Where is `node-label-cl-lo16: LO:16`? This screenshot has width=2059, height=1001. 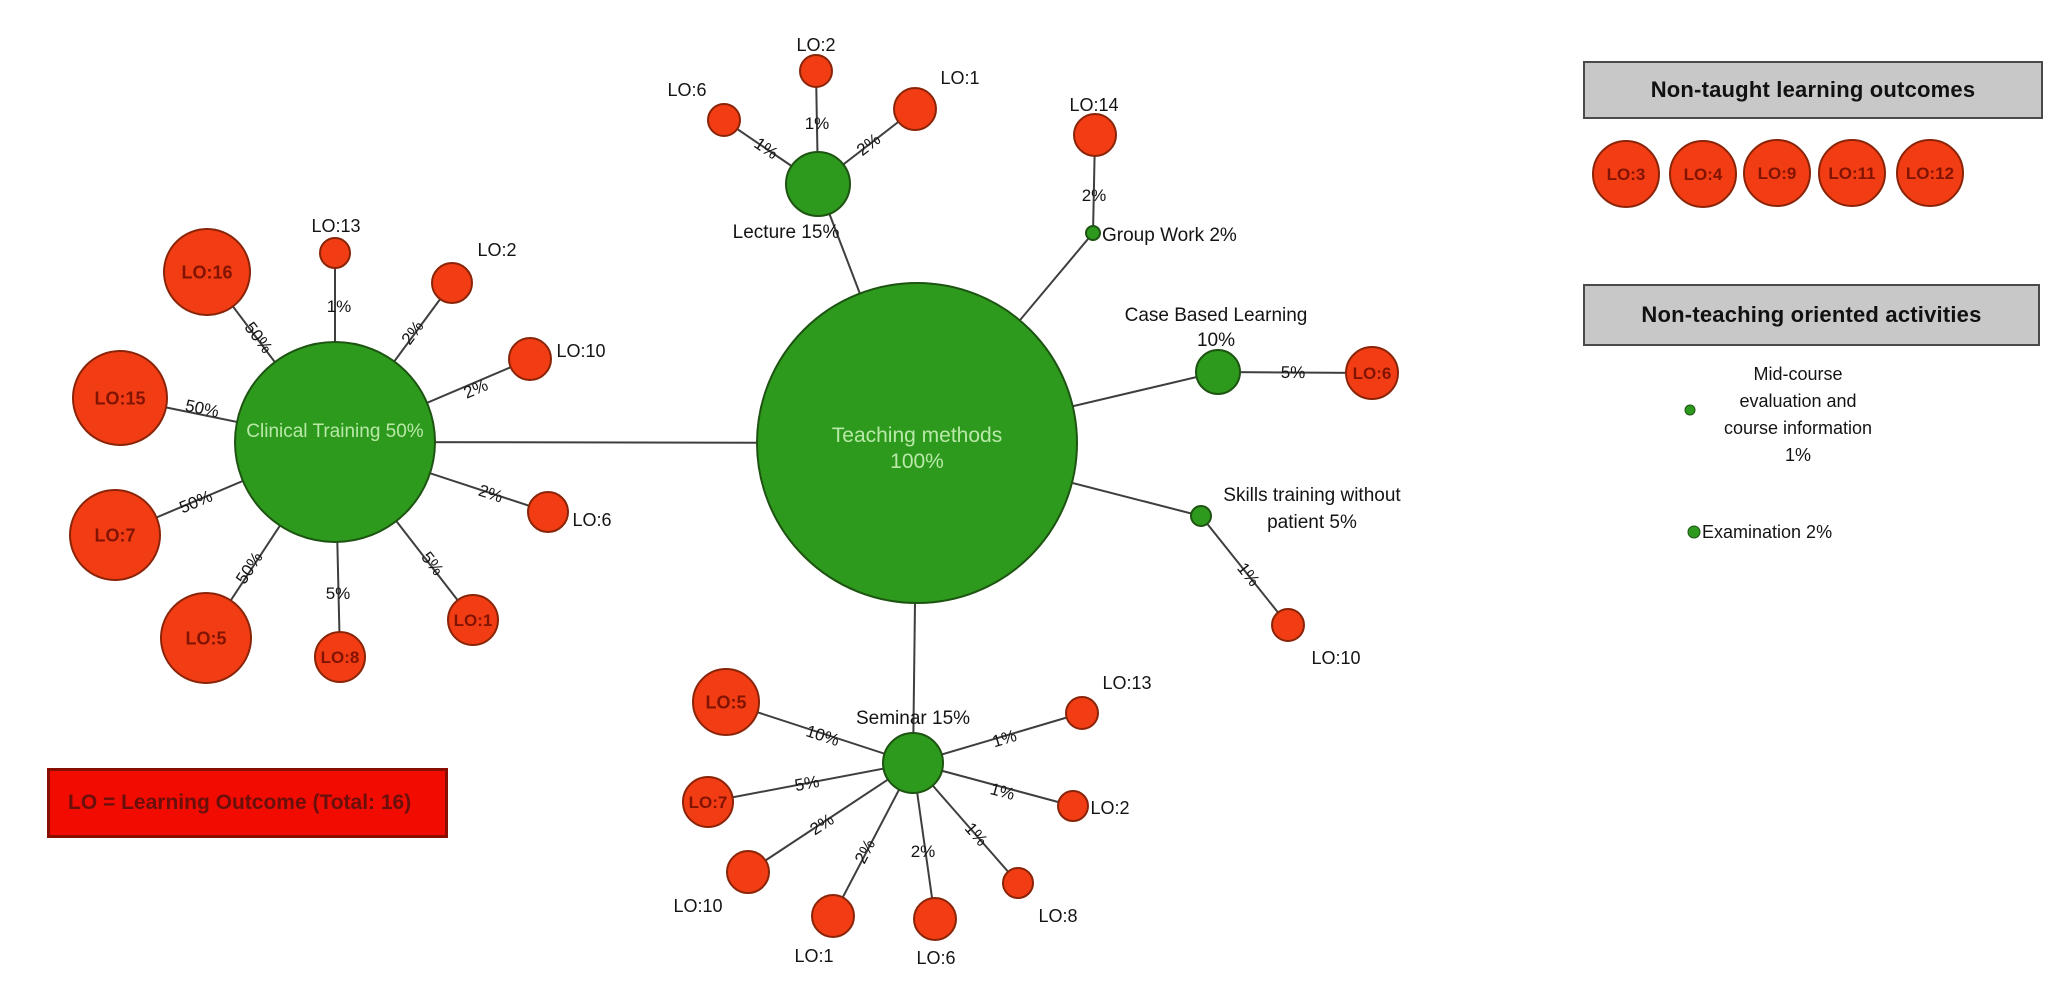 node-label-cl-lo16: LO:16 is located at coordinates (206, 272).